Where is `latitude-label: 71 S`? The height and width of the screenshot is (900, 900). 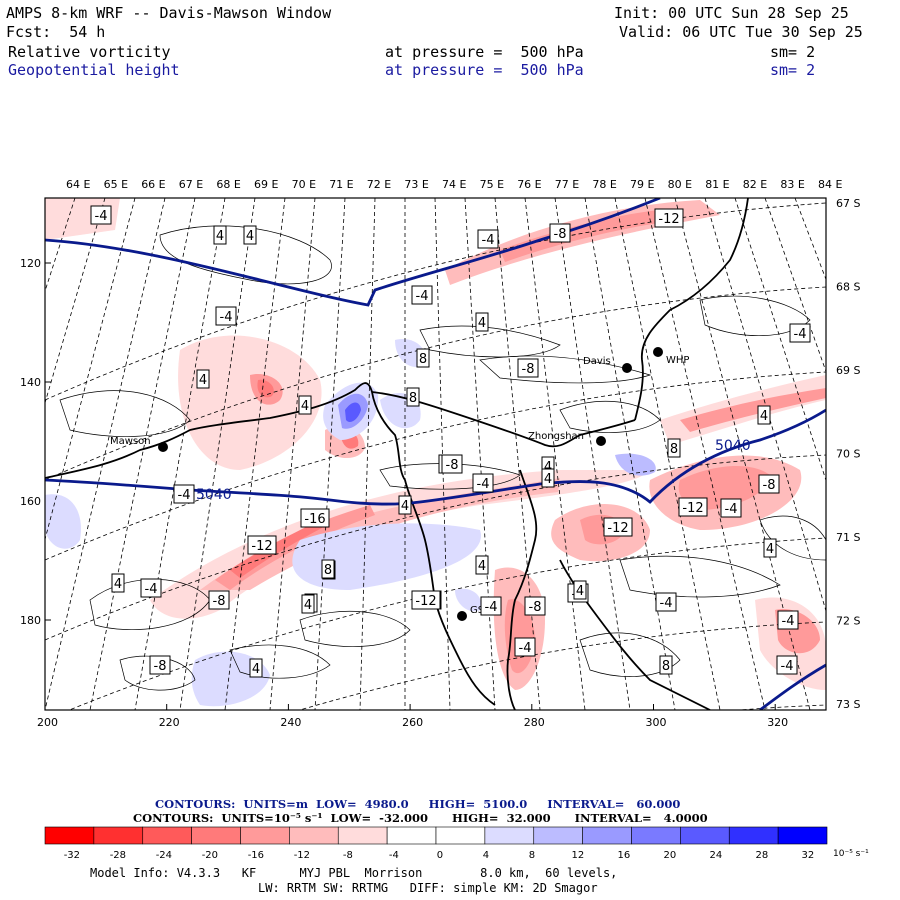 latitude-label: 71 S is located at coordinates (848, 537).